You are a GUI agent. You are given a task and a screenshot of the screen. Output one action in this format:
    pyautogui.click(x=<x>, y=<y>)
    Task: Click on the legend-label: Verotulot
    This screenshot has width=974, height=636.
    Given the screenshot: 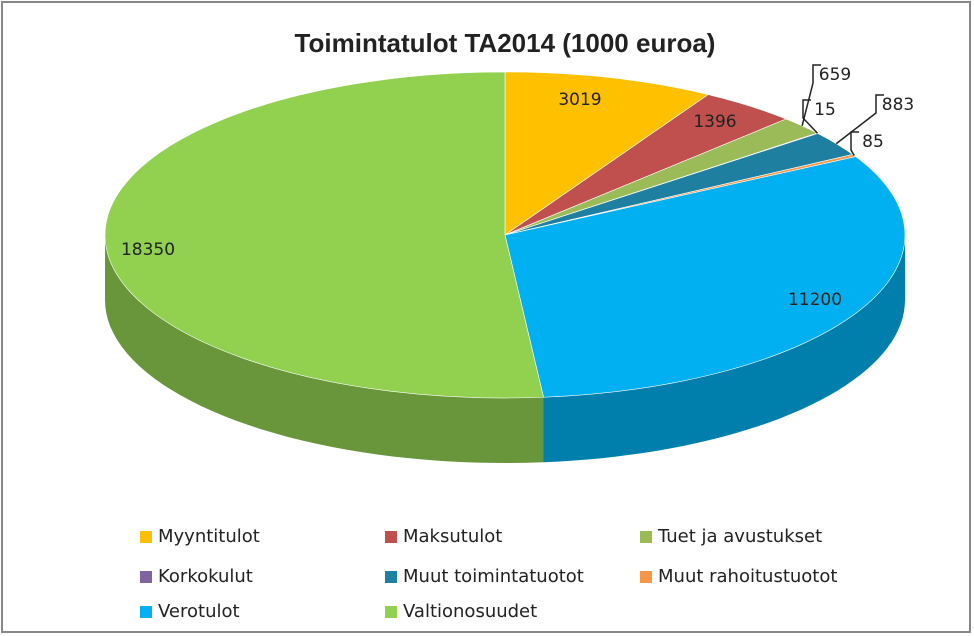 What is the action you would take?
    pyautogui.click(x=199, y=611)
    